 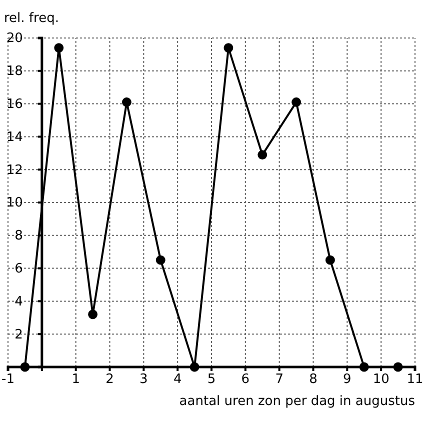 I want to click on y-tick-label: 4, so click(x=18, y=302).